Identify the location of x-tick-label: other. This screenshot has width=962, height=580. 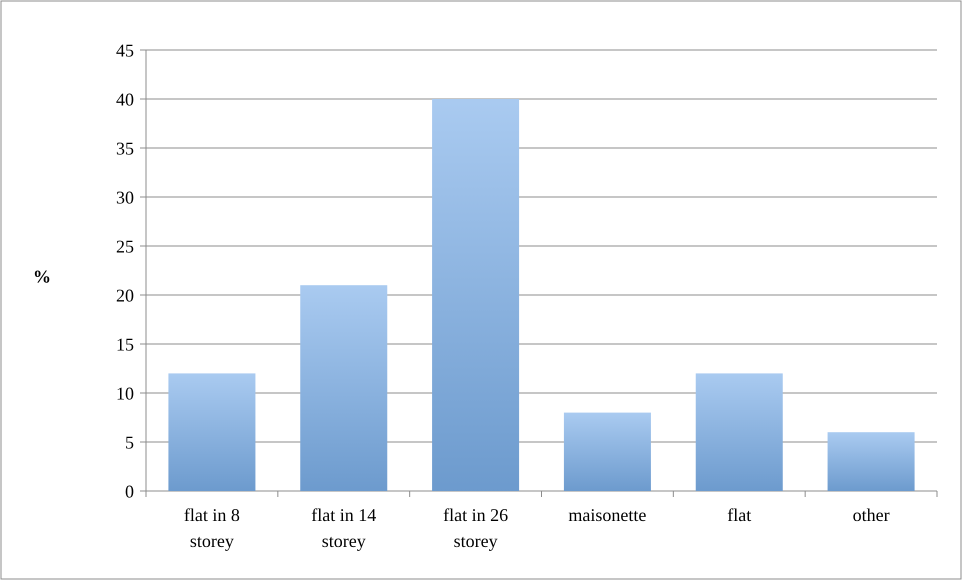
(871, 515).